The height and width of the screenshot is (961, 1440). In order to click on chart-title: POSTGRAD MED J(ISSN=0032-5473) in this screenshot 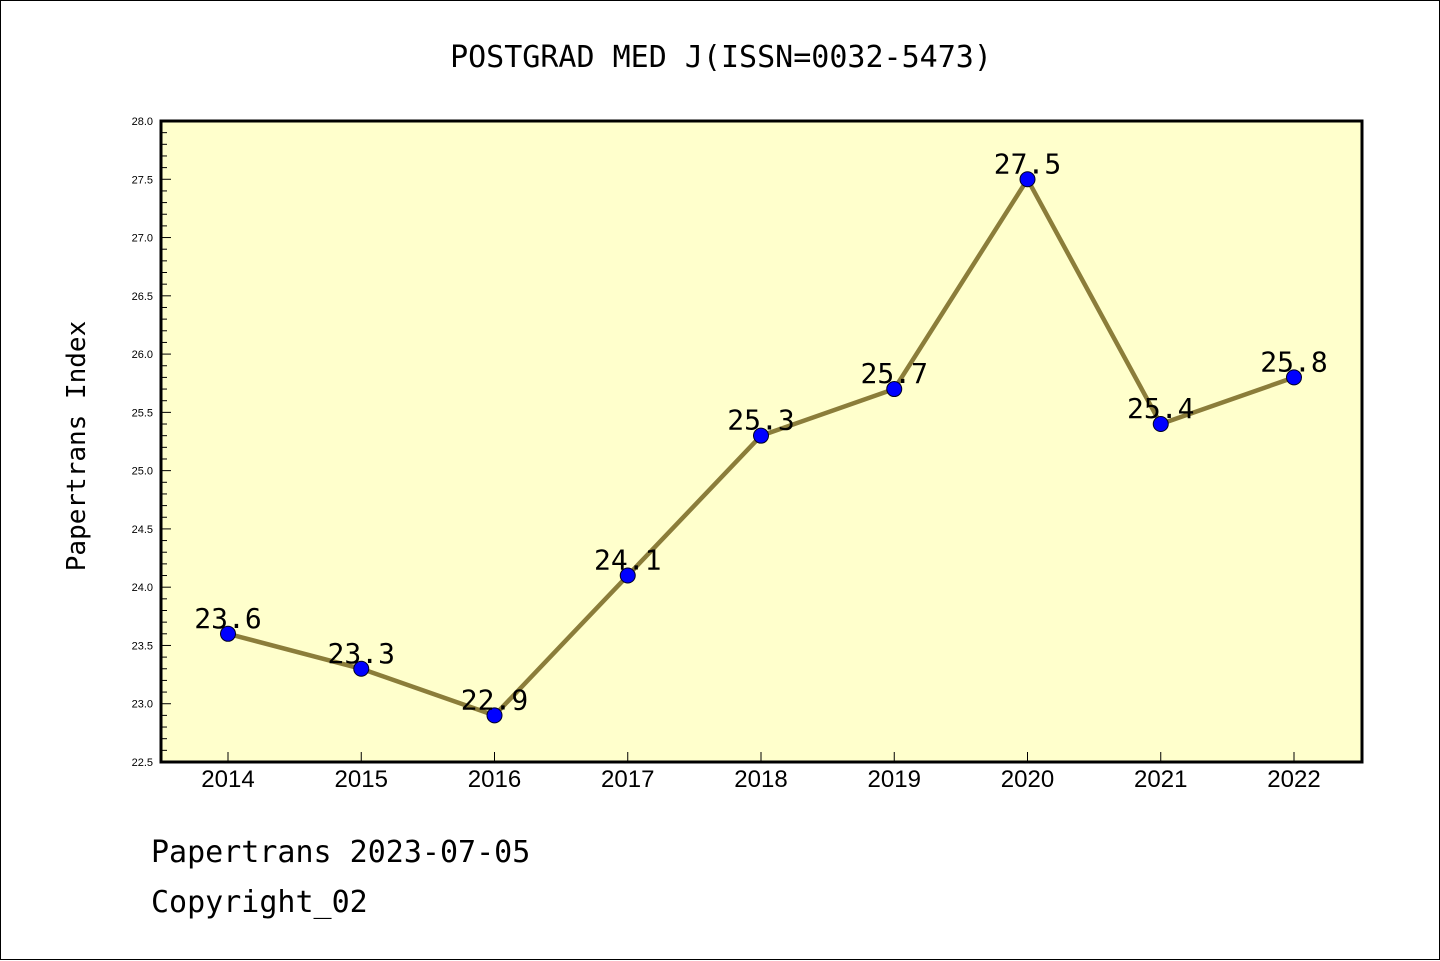, I will do `click(721, 57)`.